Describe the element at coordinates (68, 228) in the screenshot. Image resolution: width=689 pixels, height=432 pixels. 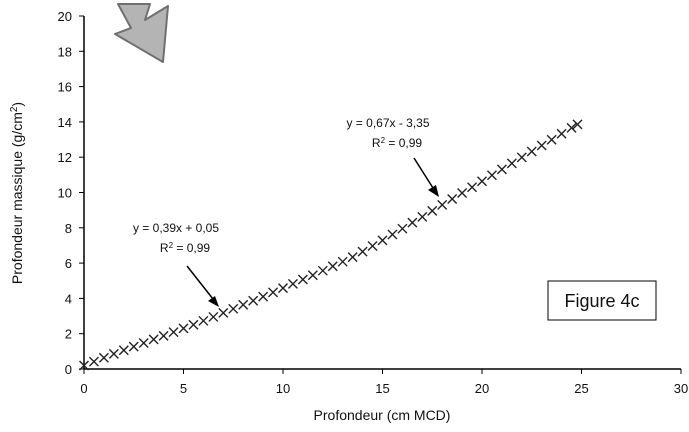
I see `y-tick-label: 8` at that location.